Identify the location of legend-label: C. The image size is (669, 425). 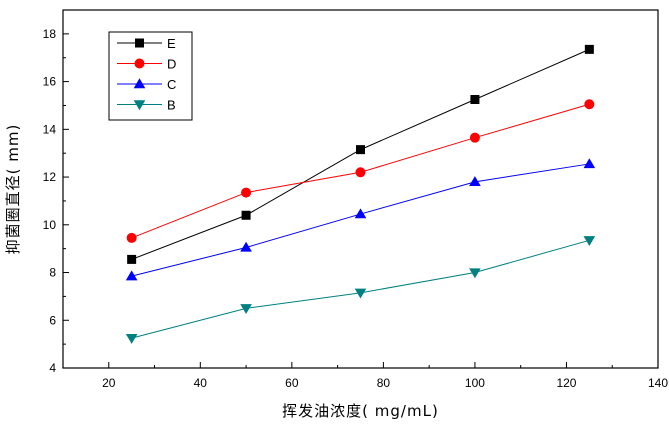
(171, 84).